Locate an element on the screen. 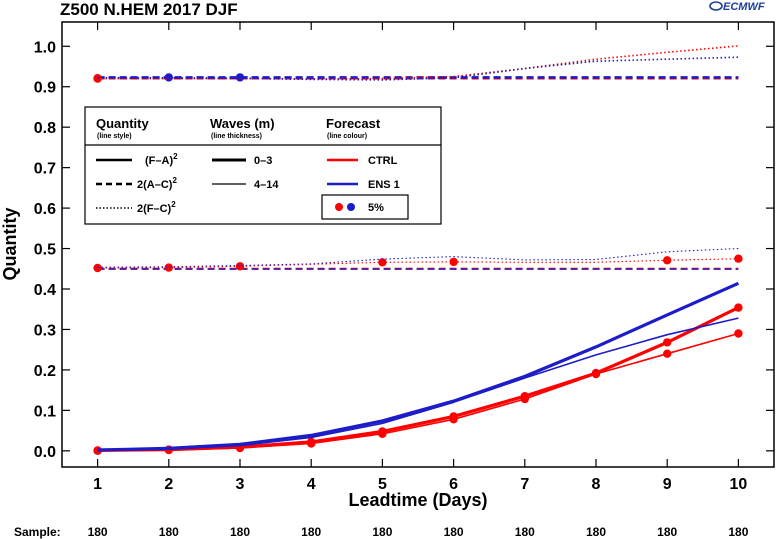 Image resolution: width=778 pixels, height=539 pixels. x-tick-label: 9 is located at coordinates (667, 484).